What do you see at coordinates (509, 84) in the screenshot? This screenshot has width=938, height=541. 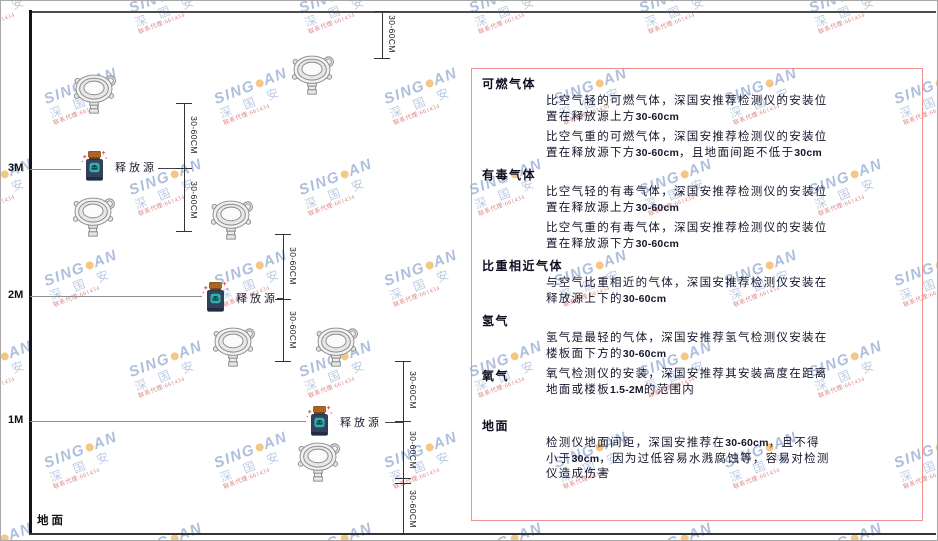 I see `panel-section-heading: 可燃气体` at bounding box center [509, 84].